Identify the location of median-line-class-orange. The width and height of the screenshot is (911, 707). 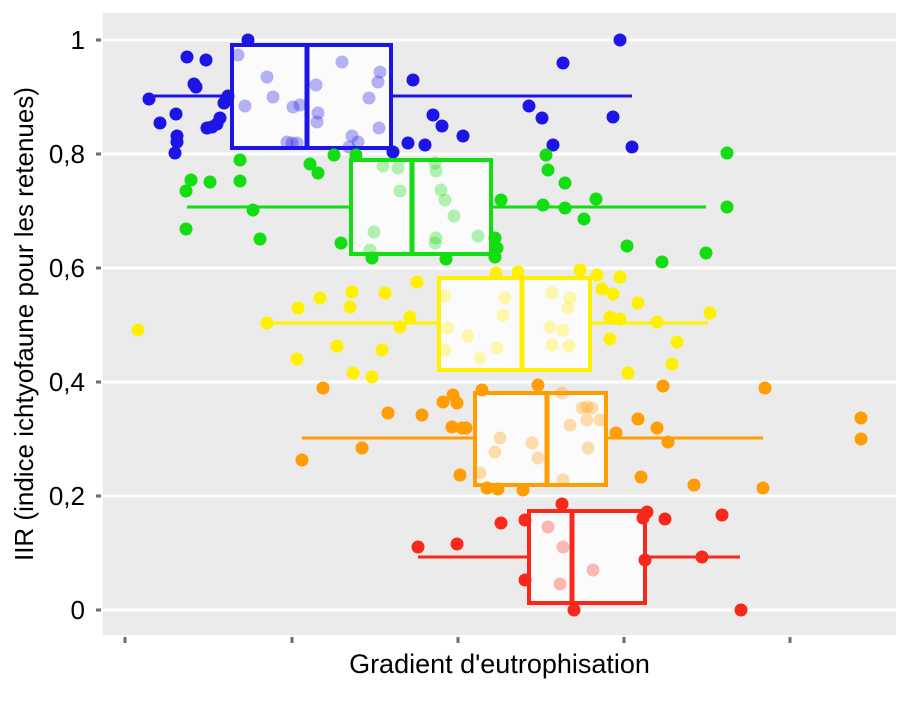
(547, 438).